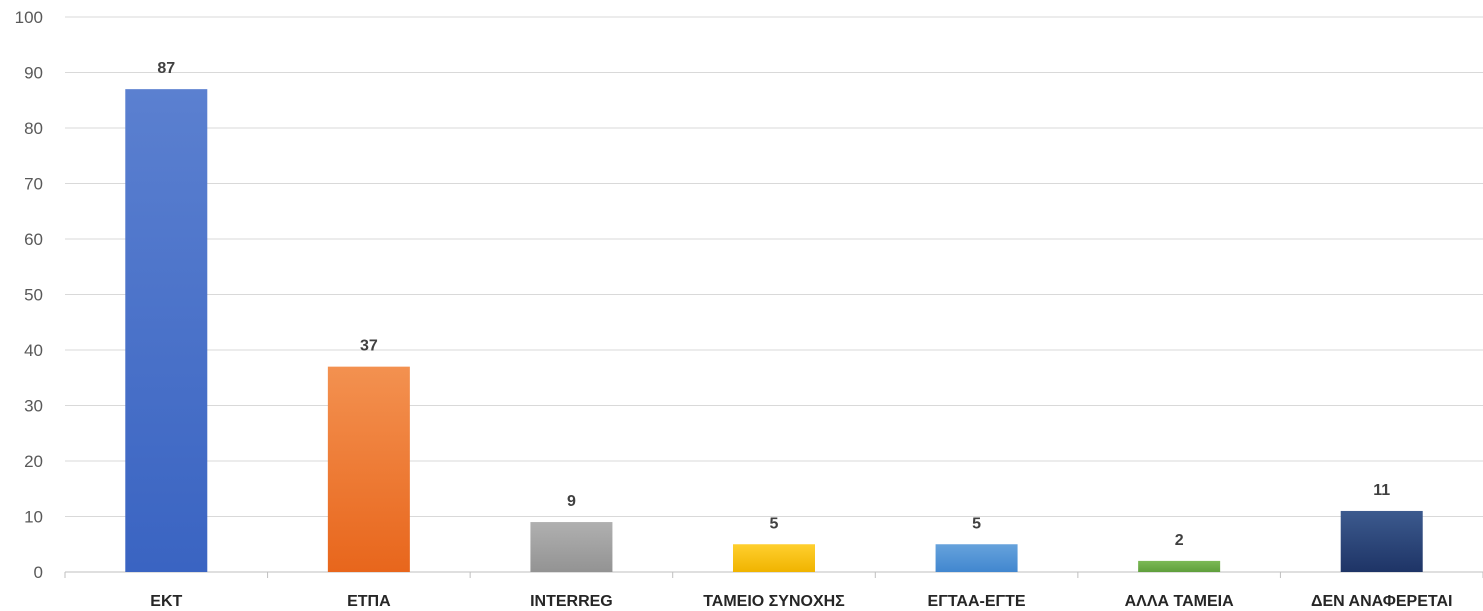 Image resolution: width=1483 pixels, height=611 pixels. What do you see at coordinates (33, 295) in the screenshot?
I see `y-tick-label: 50` at bounding box center [33, 295].